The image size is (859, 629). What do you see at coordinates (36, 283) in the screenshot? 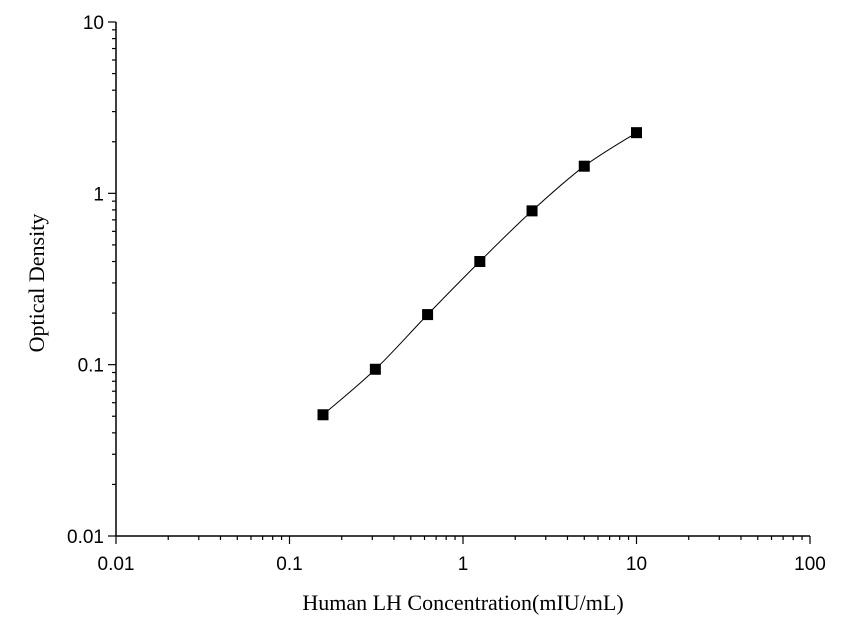
I see `y-axis-title: Optical Density` at bounding box center [36, 283].